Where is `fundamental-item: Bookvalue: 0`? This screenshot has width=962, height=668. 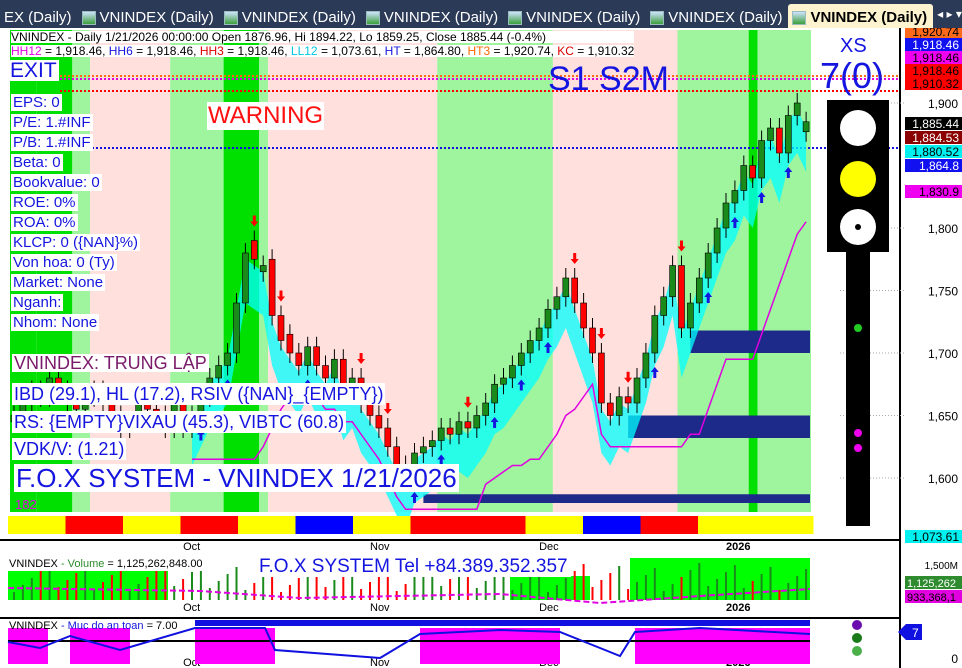
fundamental-item: Bookvalue: 0 is located at coordinates (56, 182).